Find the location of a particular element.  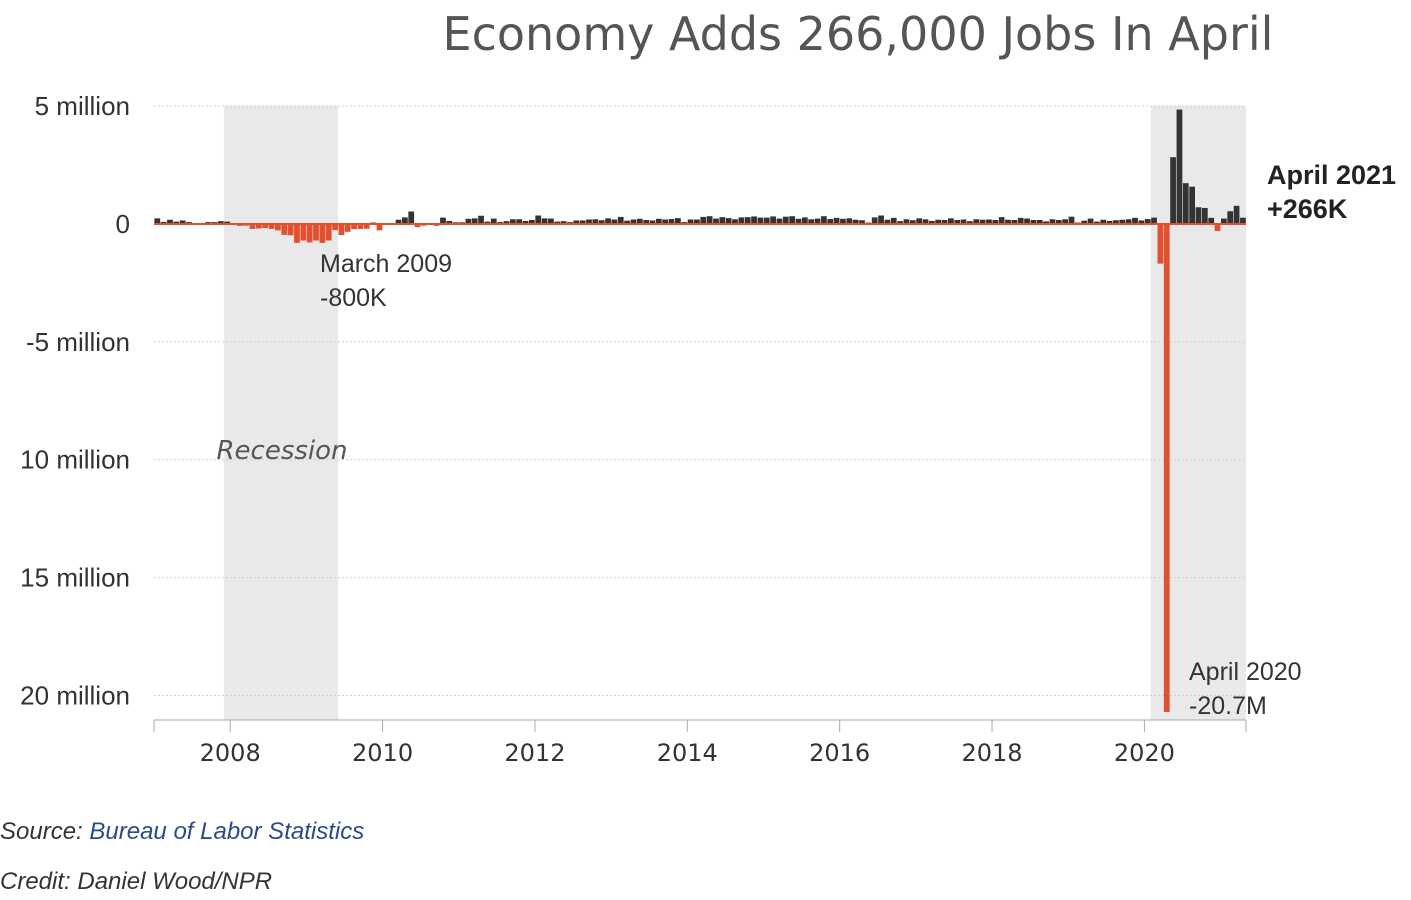

y-tick-label: -5 million is located at coordinates (78, 342).